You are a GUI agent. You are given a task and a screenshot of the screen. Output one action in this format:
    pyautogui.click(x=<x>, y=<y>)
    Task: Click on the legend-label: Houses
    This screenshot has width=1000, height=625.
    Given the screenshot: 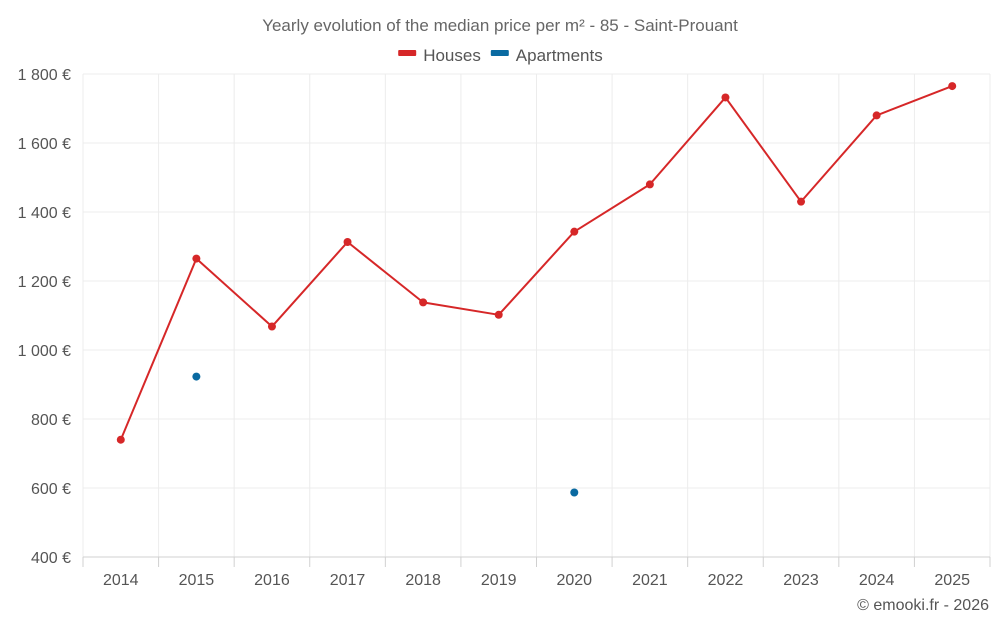 What is the action you would take?
    pyautogui.click(x=452, y=55)
    